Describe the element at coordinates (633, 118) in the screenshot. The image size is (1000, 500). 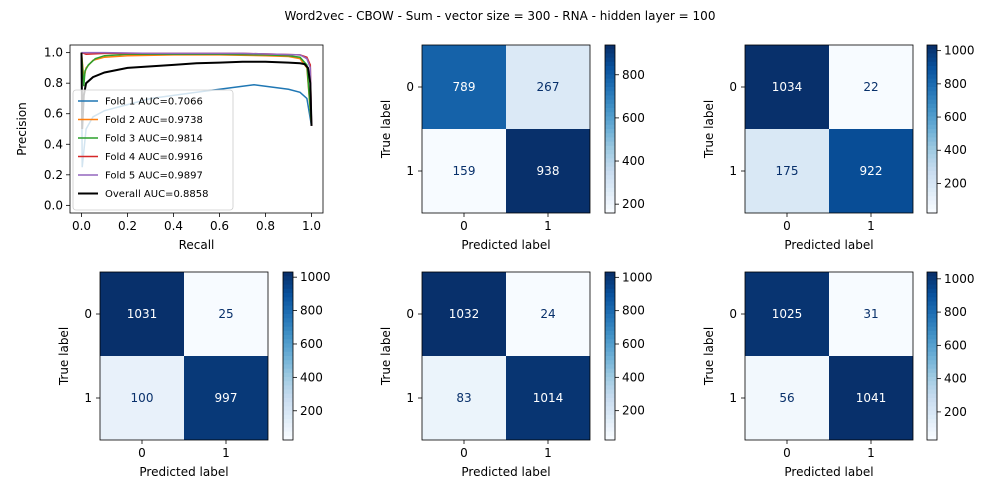
I see `colorbar-tick-label: 600` at that location.